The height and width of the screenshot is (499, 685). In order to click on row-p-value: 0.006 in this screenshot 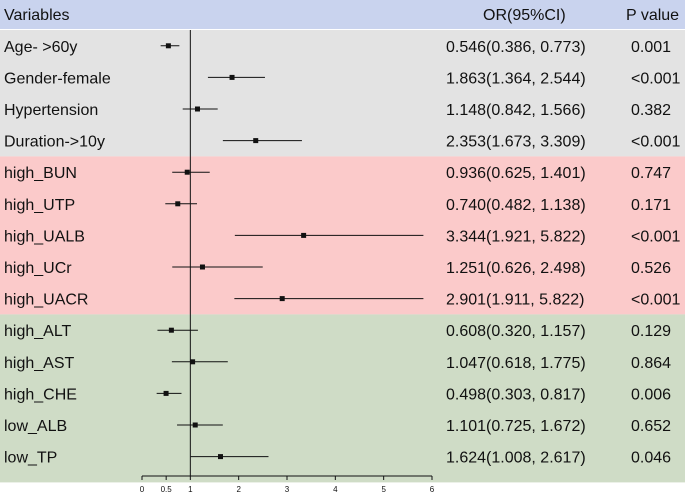, I will do `click(651, 394)`.